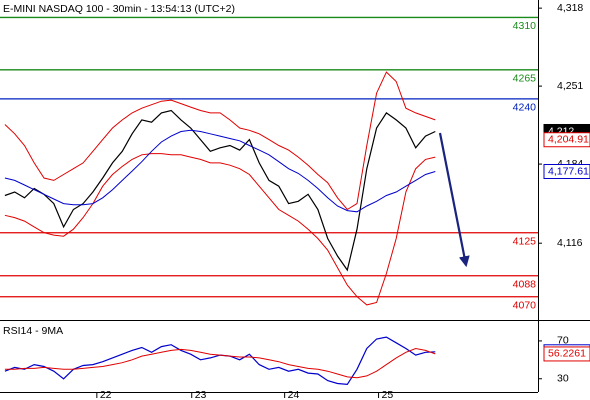  What do you see at coordinates (525, 242) in the screenshot?
I see `level-label: 4125` at bounding box center [525, 242].